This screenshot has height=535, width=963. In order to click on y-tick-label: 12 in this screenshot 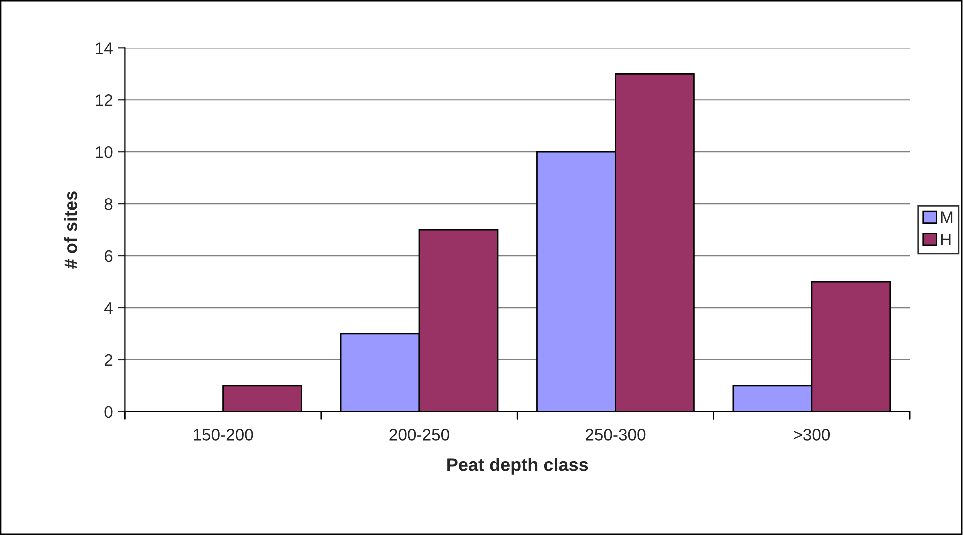, I will do `click(104, 100)`.